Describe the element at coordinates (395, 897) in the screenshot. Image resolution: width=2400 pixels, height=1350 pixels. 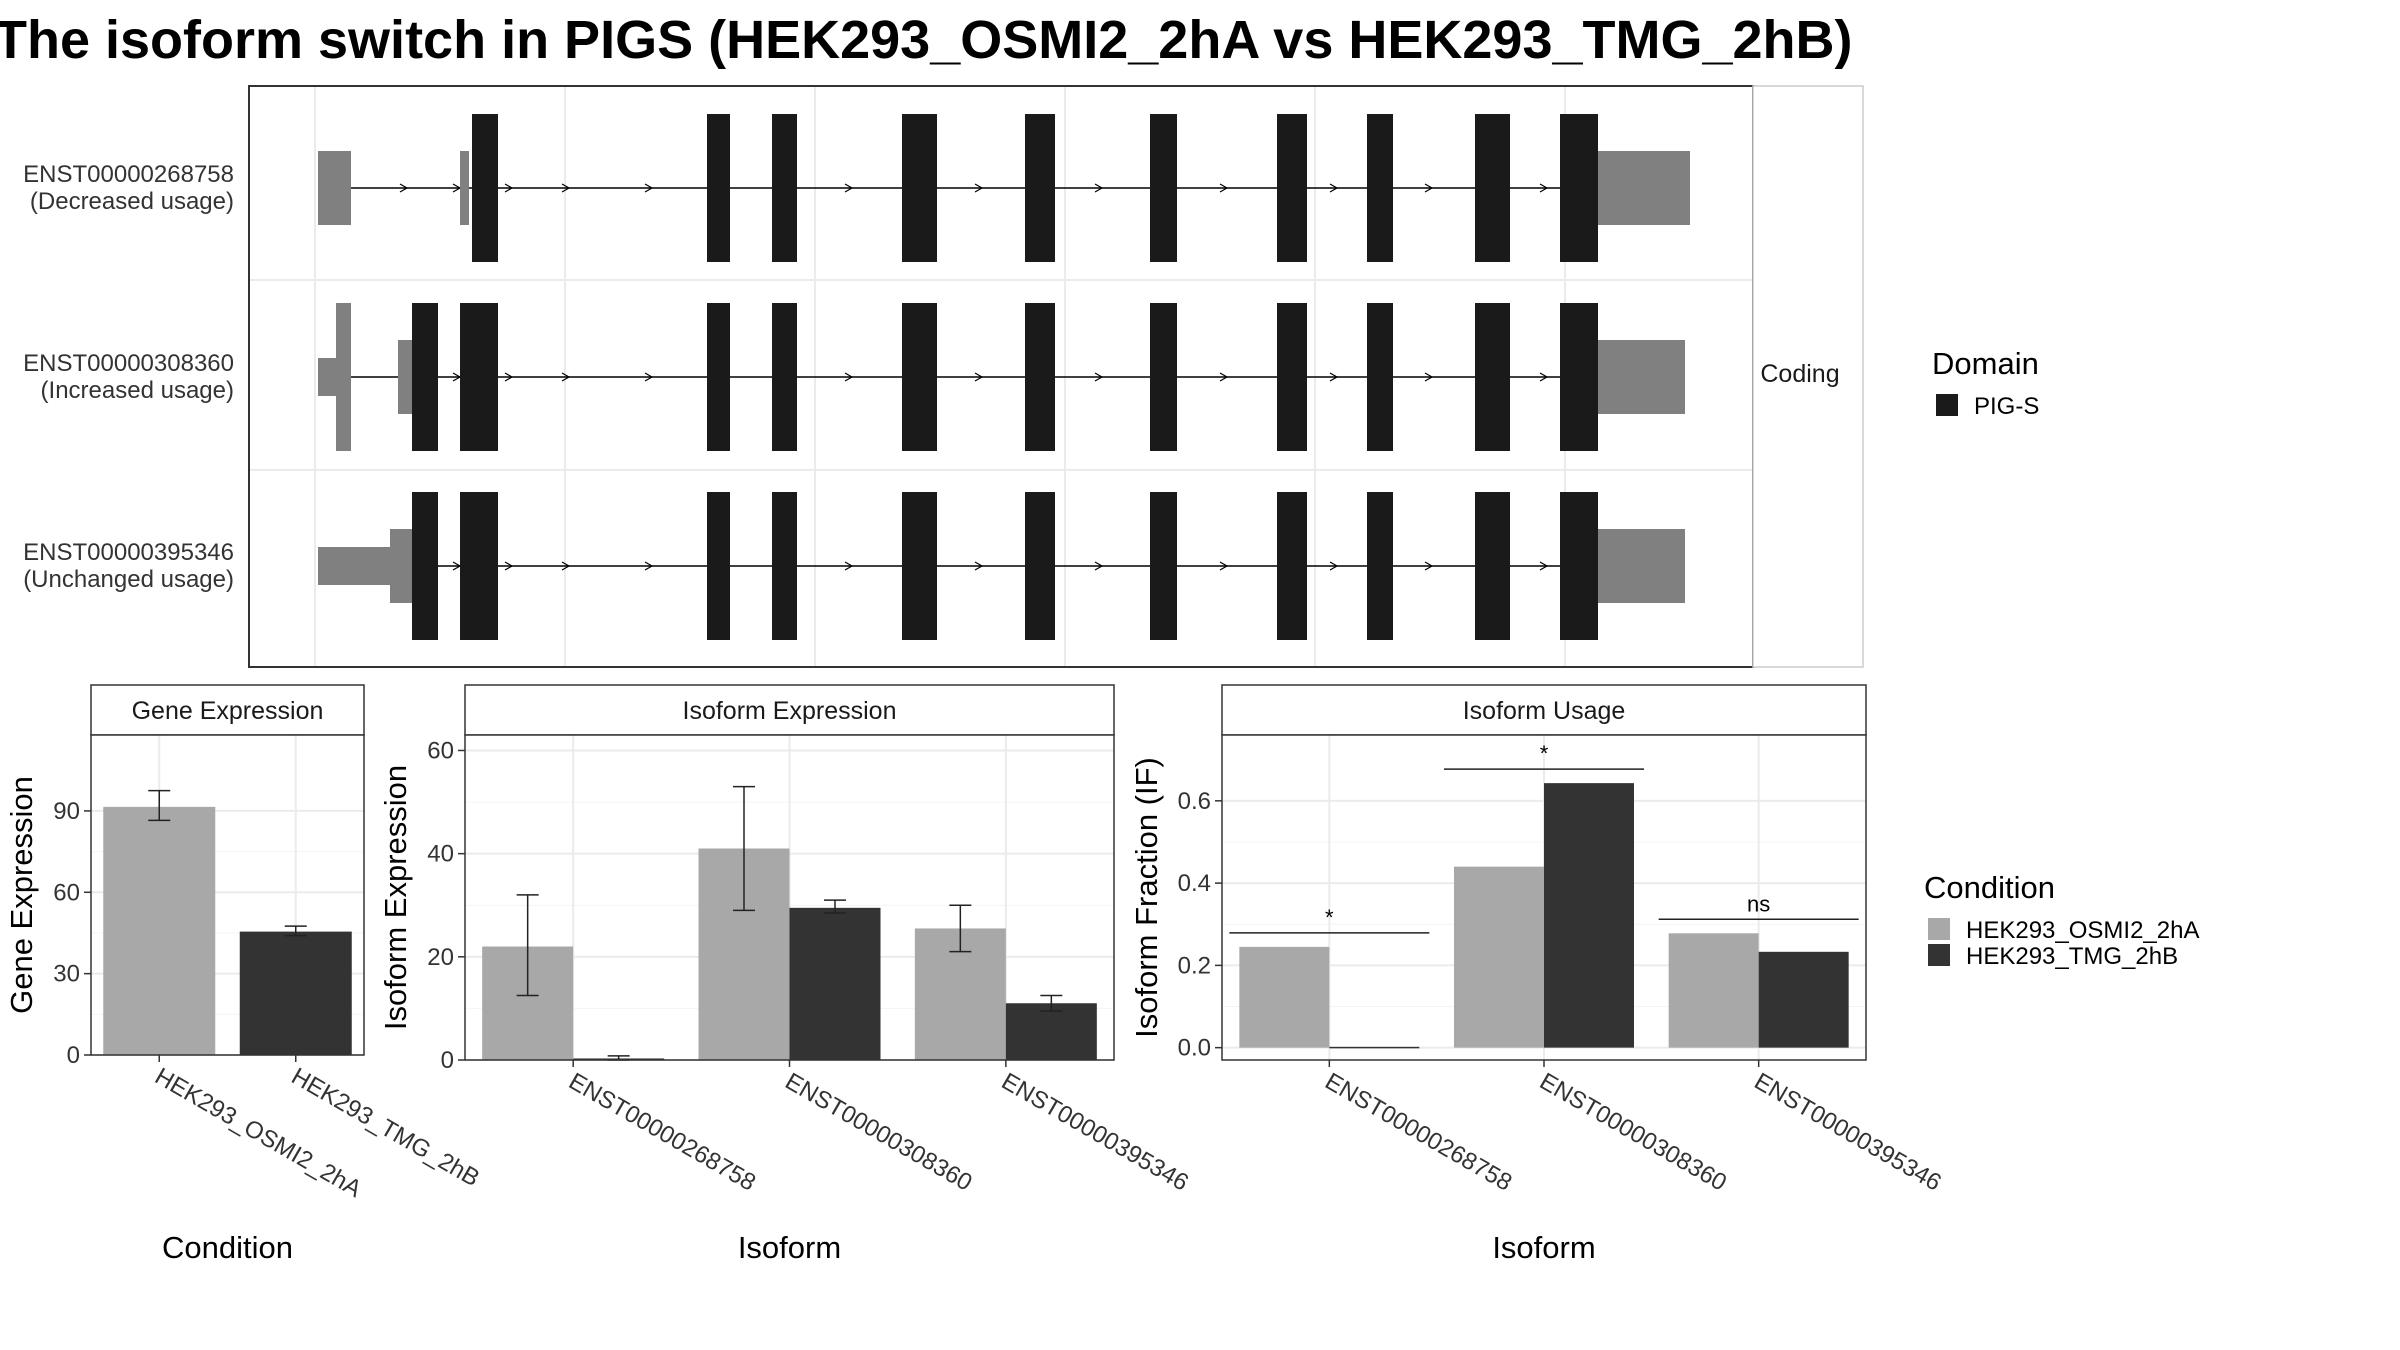
I see `y-axis-title: Isoform Expression` at that location.